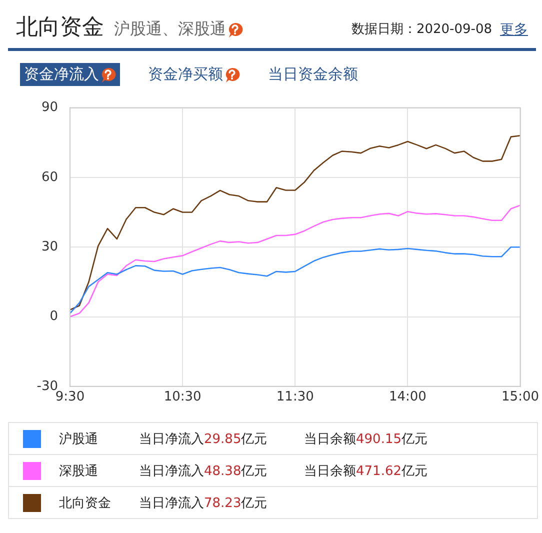 This screenshot has height=533, width=542. I want to click on y-tick-label: 60, so click(49, 177).